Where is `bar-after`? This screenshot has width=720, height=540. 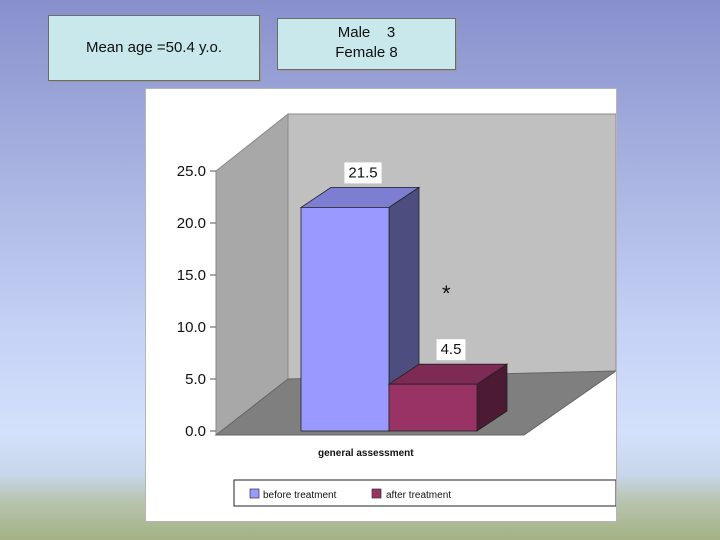
bar-after is located at coordinates (433, 407).